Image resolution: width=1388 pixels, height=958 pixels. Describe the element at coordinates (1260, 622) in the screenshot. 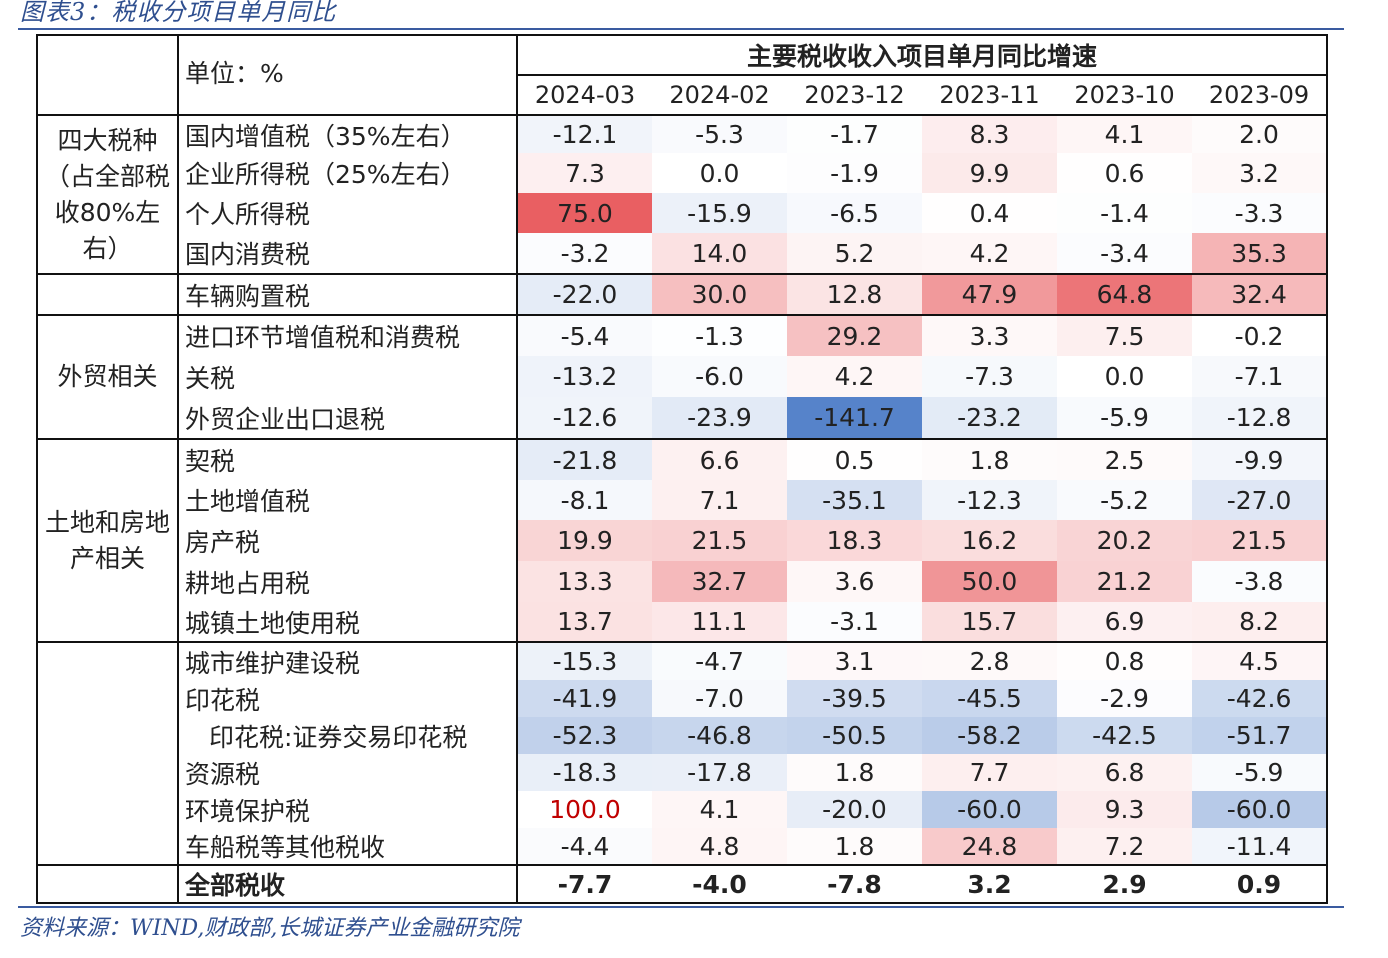

I see `value-cell: 8.2` at that location.